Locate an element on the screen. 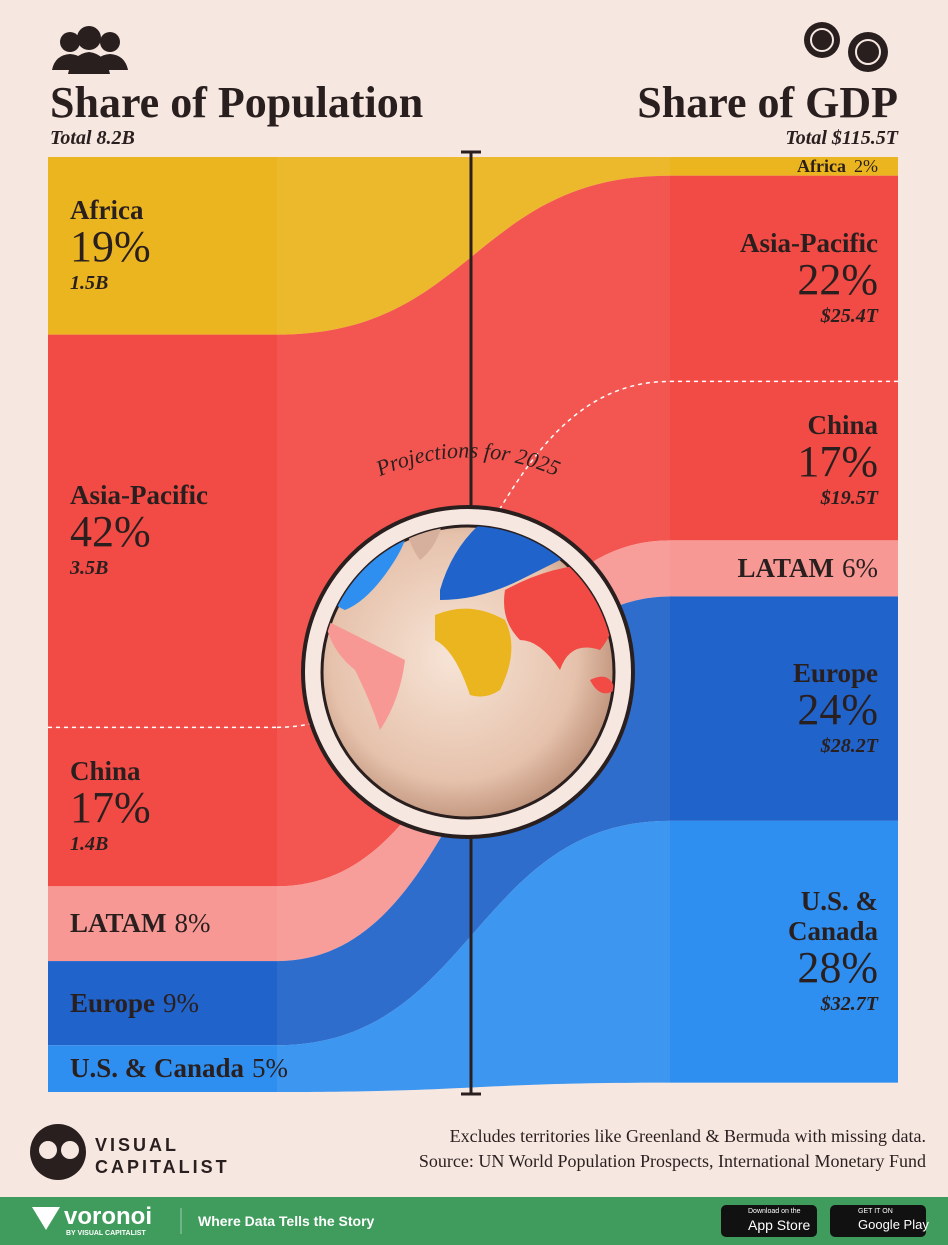 The height and width of the screenshot is (1245, 948). amount-label: $25.4T is located at coordinates (849, 315).